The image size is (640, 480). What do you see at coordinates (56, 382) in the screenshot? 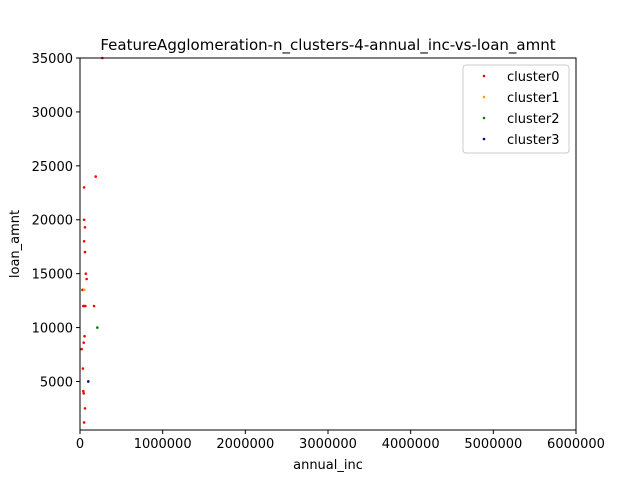
I see `y-tick-label: 5000` at bounding box center [56, 382].